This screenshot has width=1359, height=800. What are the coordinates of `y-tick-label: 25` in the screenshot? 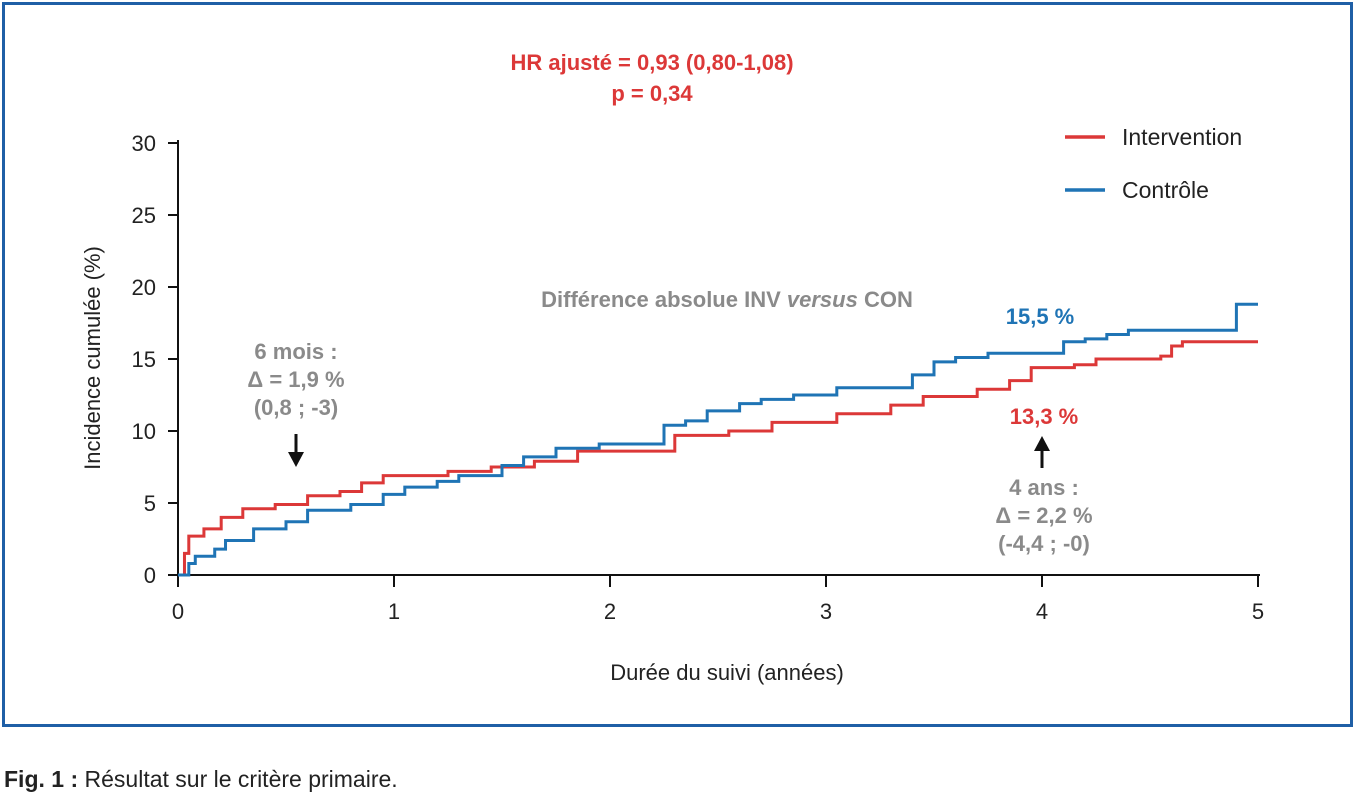 It's located at (144, 215).